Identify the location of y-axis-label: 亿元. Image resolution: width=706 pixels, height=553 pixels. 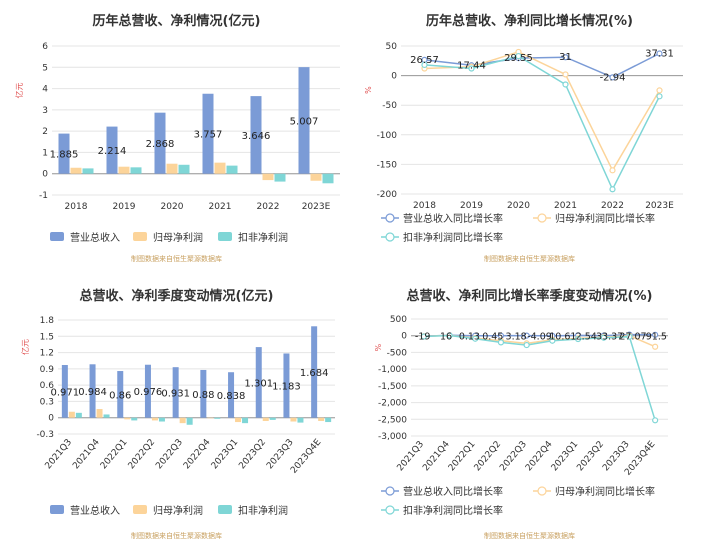
(19, 91).